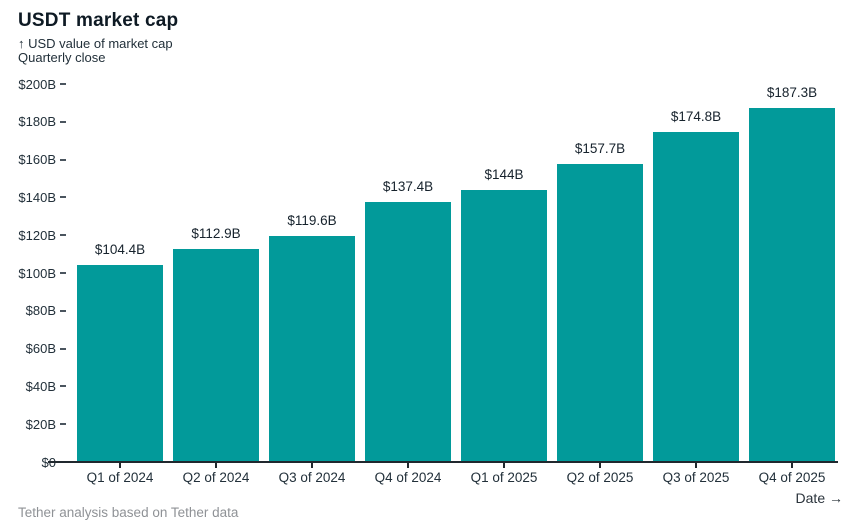 The height and width of the screenshot is (532, 860). What do you see at coordinates (600, 148) in the screenshot?
I see `bar-value-label: $157.7B` at bounding box center [600, 148].